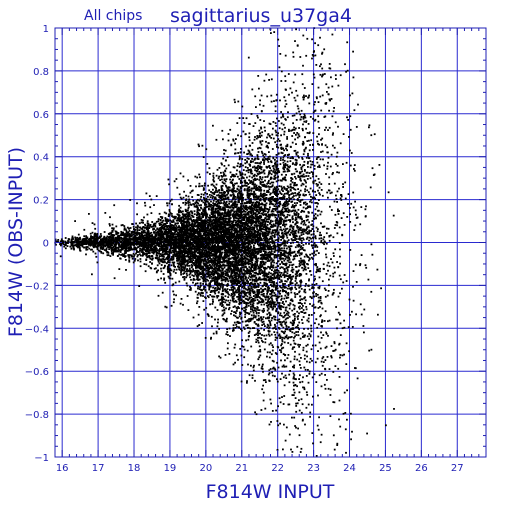 Image resolution: width=512 pixels, height=512 pixels. Describe the element at coordinates (261, 16) in the screenshot. I see `dataset-label: sagittarius_u37ga4` at that location.